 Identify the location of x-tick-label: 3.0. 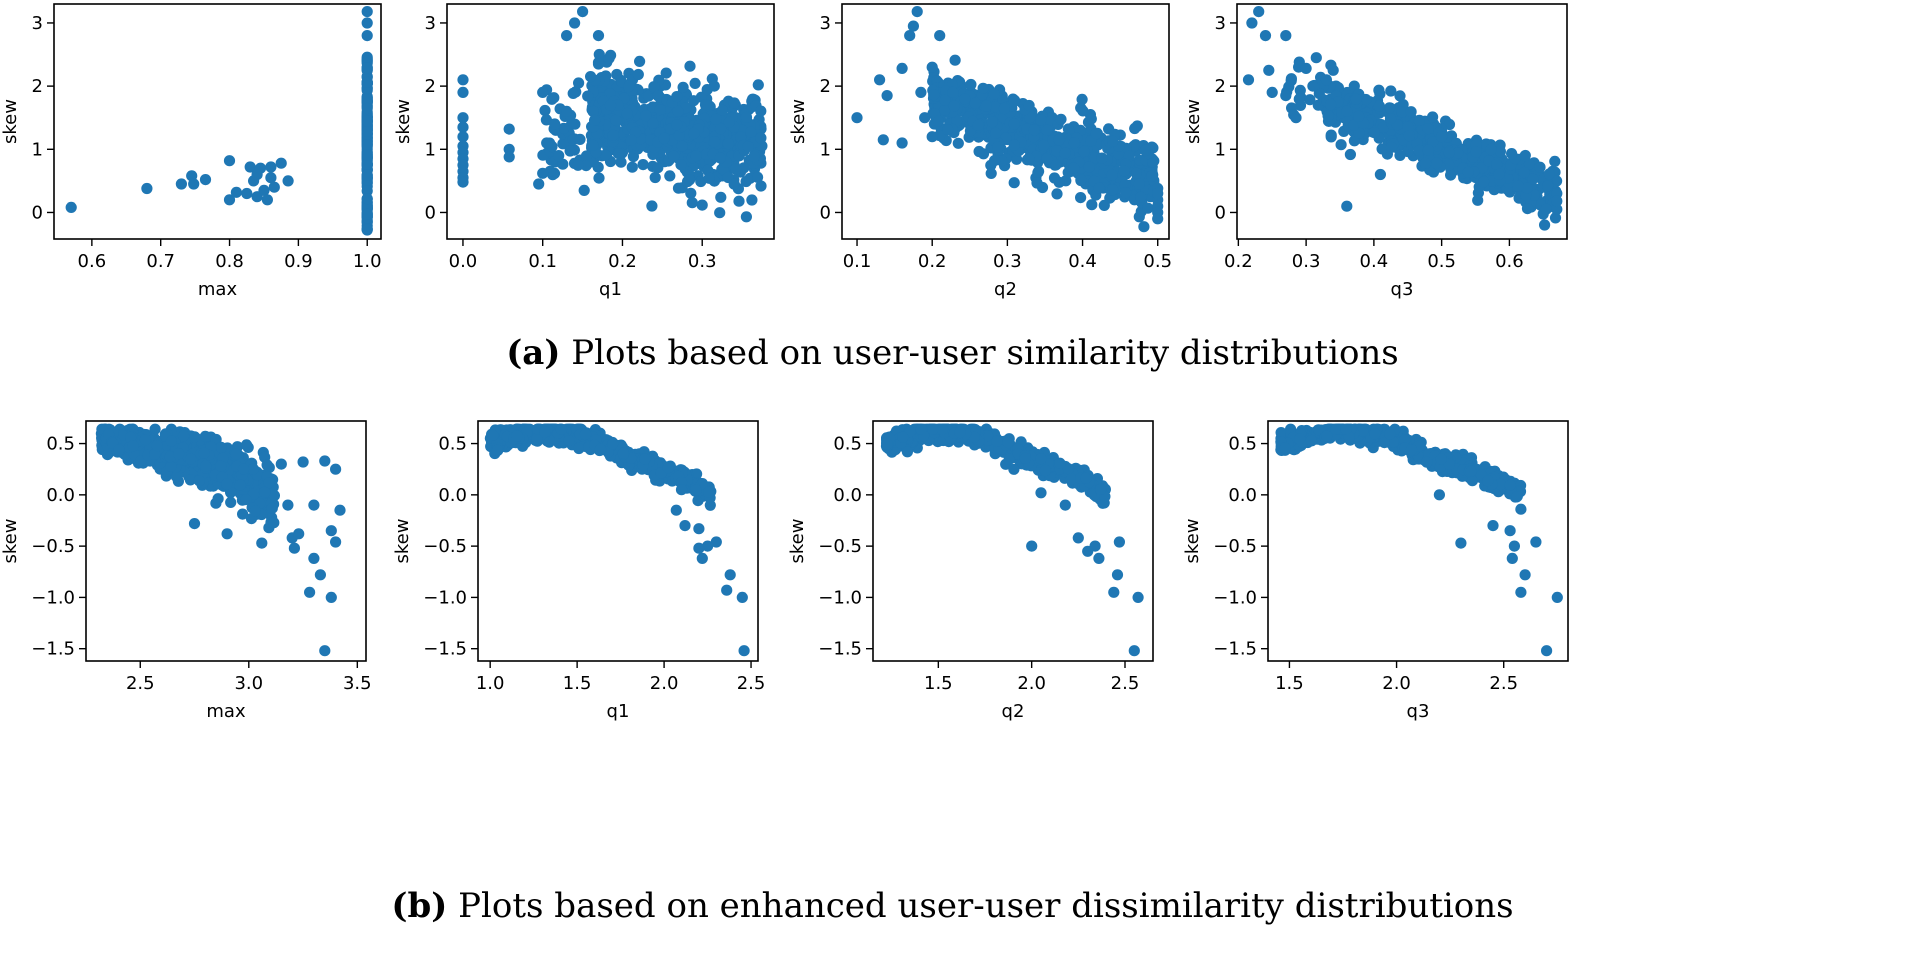
(248, 683).